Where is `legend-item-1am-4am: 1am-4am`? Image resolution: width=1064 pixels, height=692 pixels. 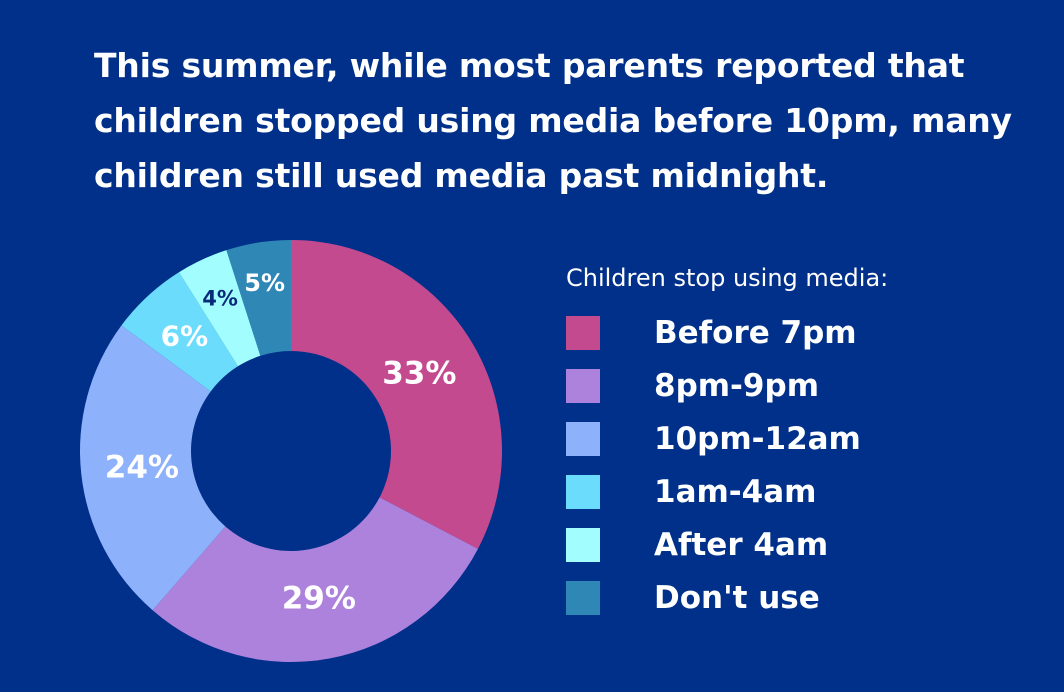 legend-item-1am-4am: 1am-4am is located at coordinates (727, 491).